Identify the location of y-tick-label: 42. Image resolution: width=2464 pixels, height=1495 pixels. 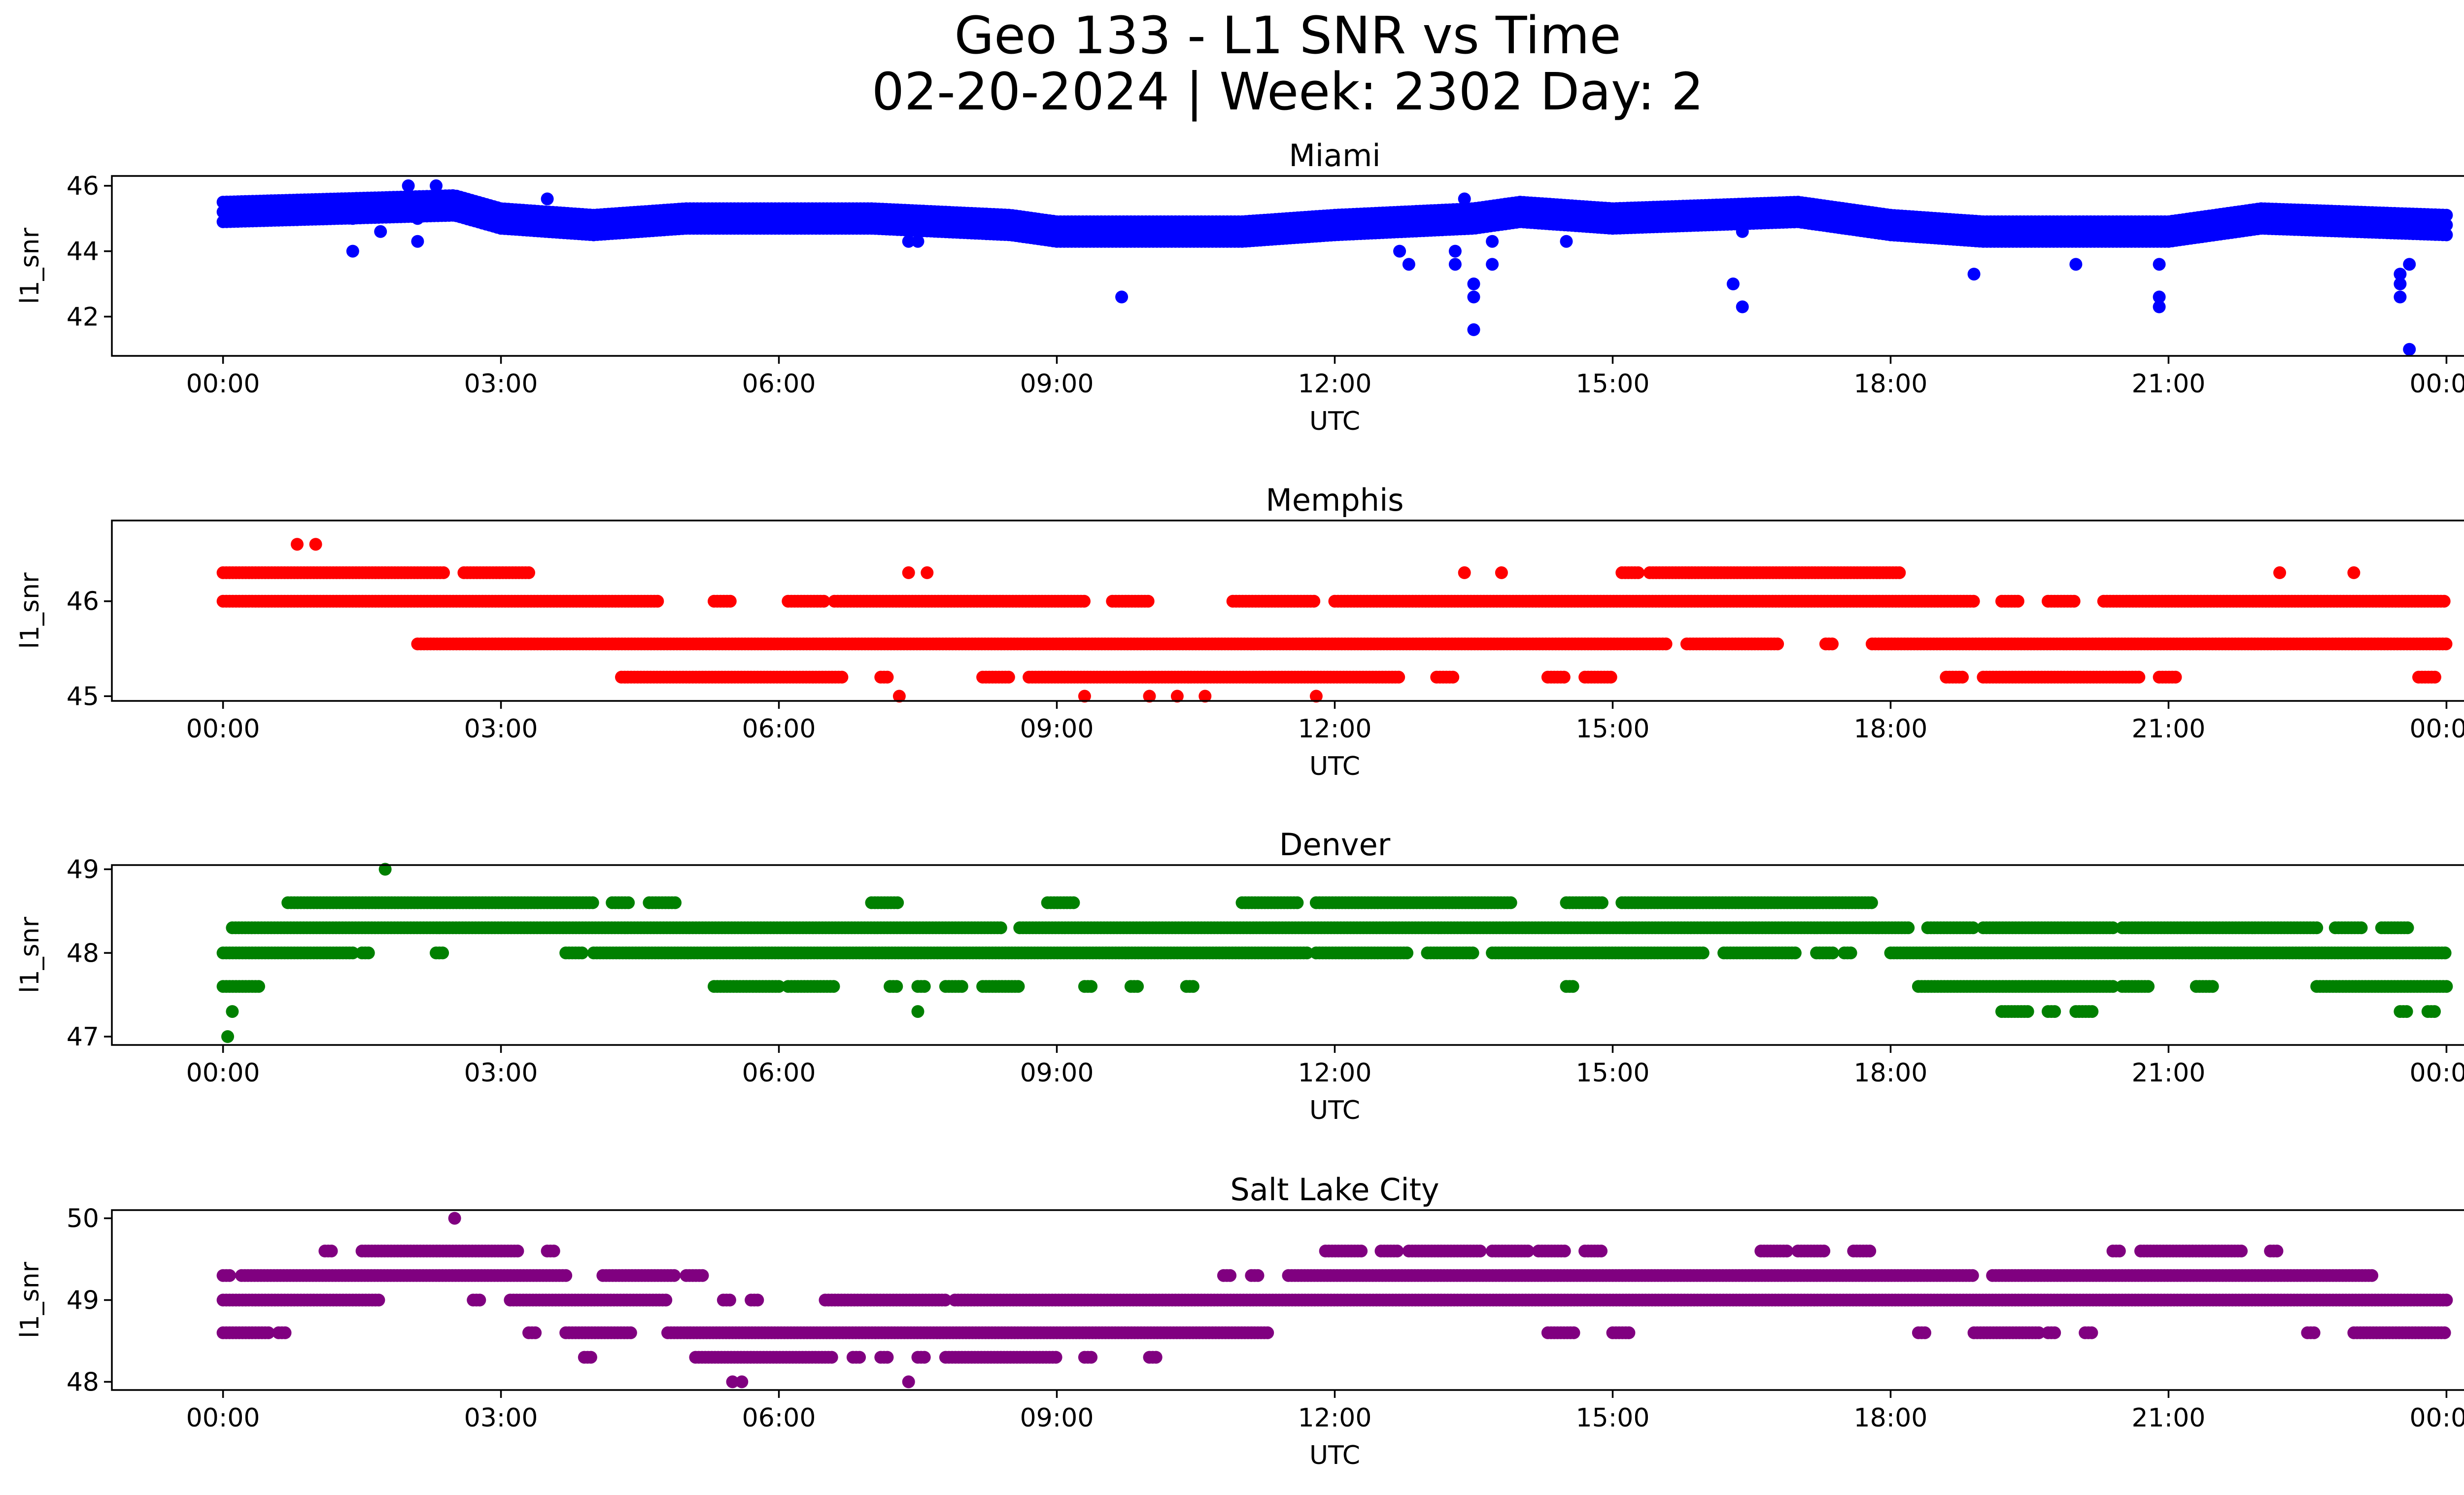
(83, 317).